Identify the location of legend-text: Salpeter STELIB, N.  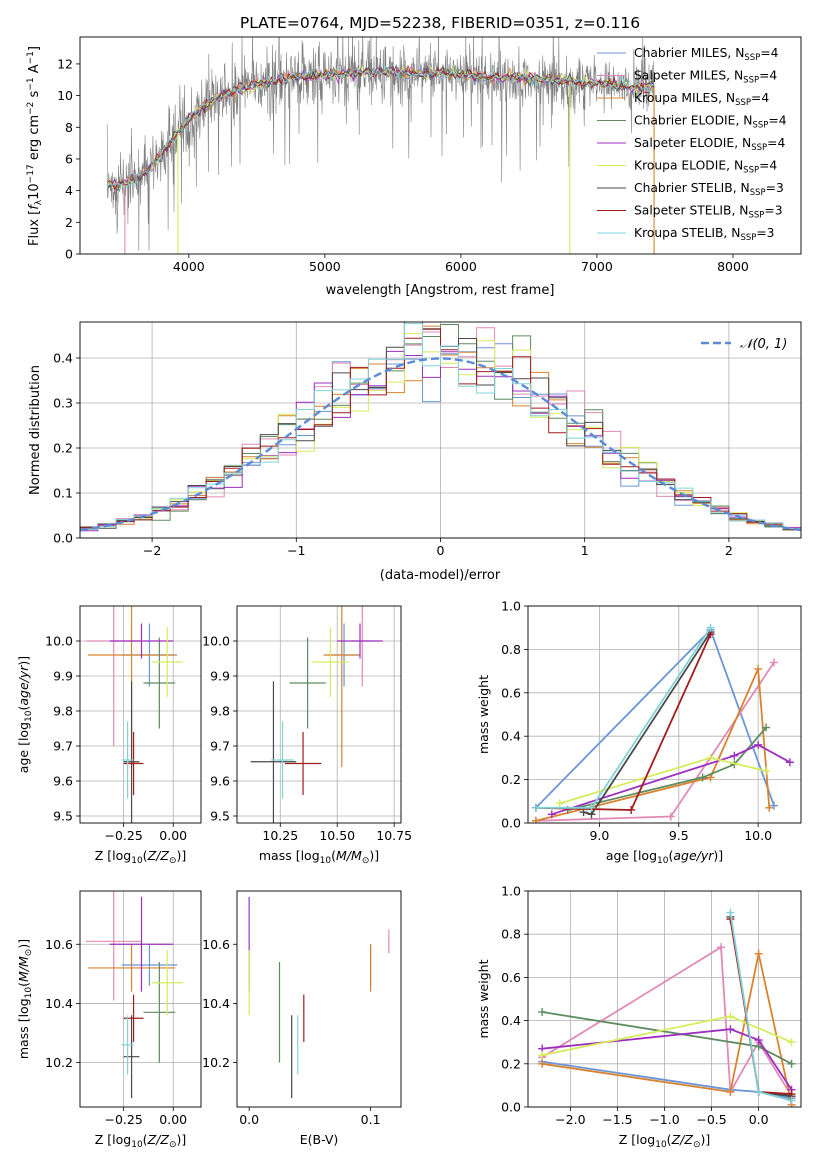
(691, 211).